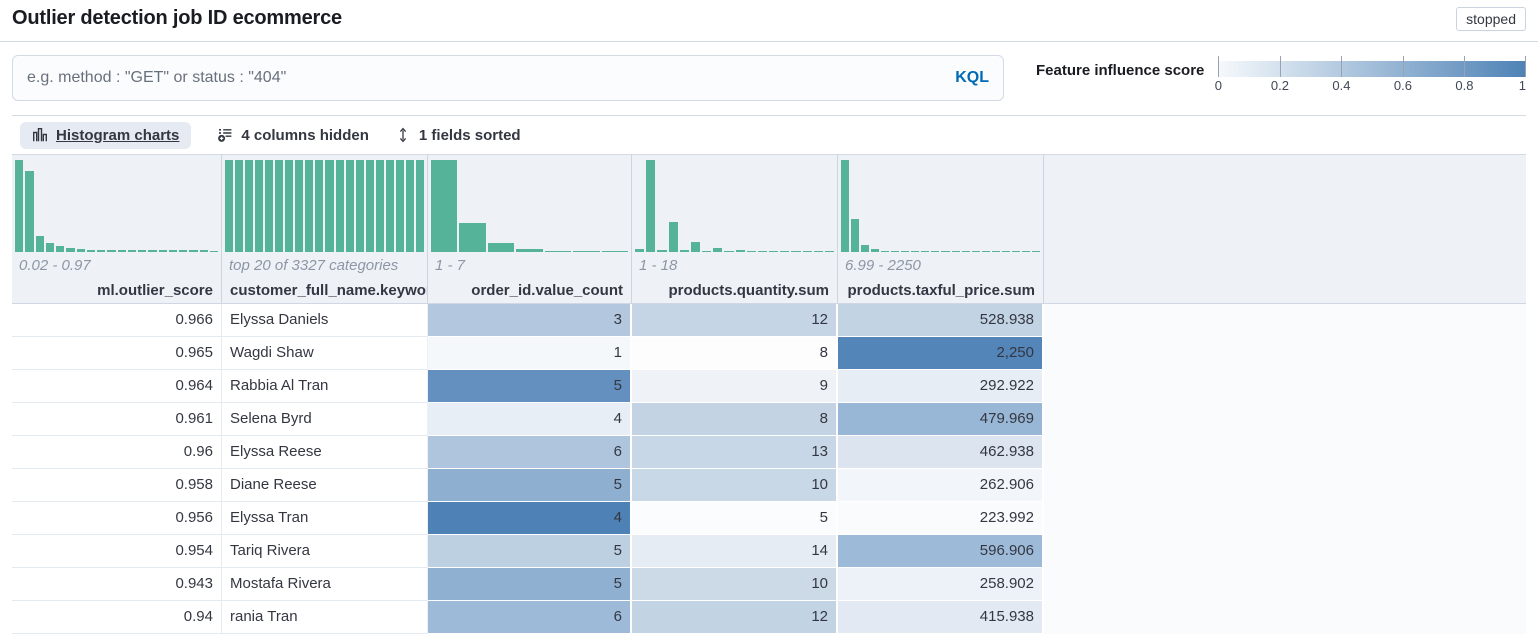  I want to click on cell-ml.outlier_score: 0.961, so click(117, 419).